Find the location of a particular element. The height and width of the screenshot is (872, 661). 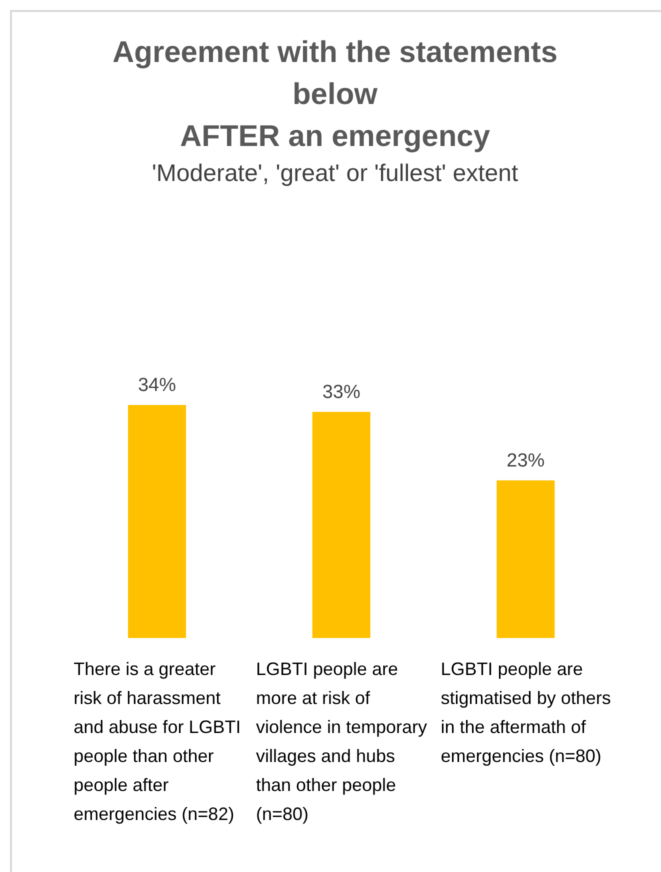

x-tick-label: LGBTI people are more at risk of violence in temporary villages and hubs than other people (n=80) is located at coordinates (342, 741).